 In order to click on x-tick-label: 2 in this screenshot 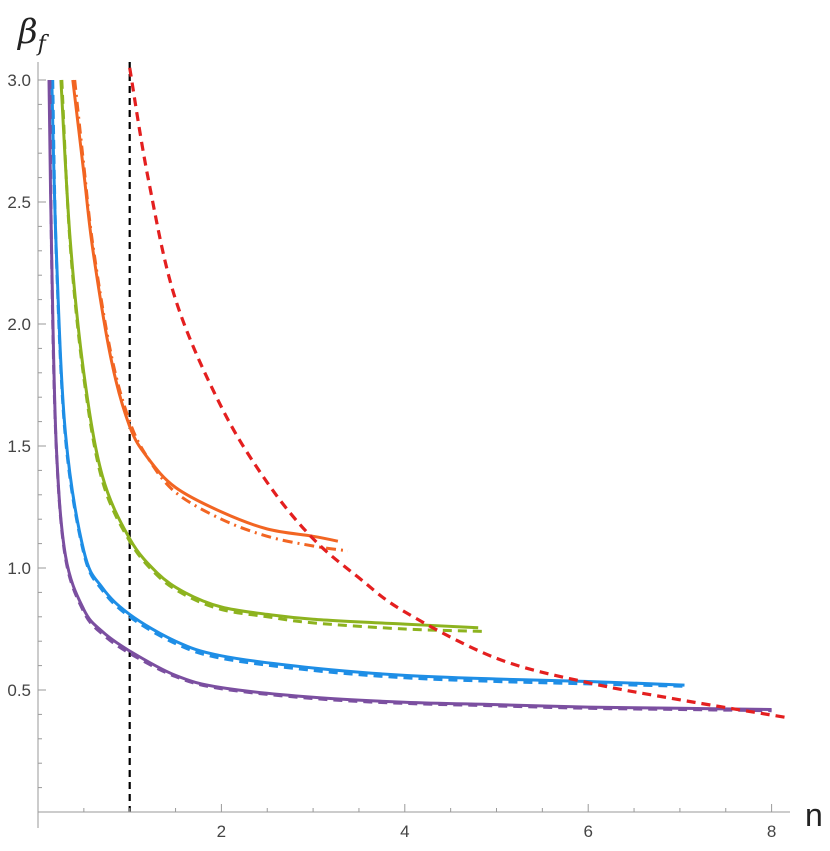, I will do `click(221, 831)`.